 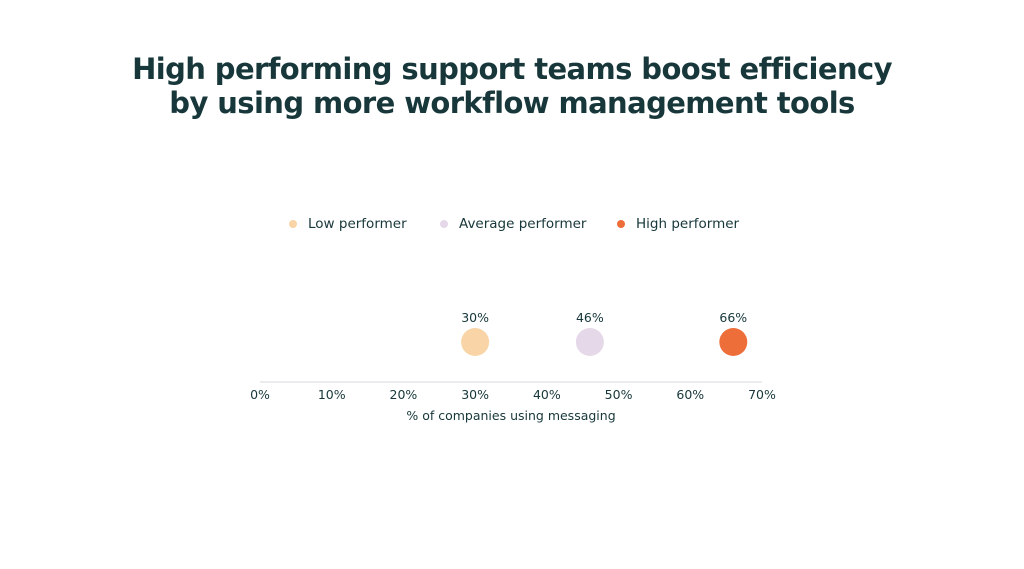 I want to click on x-tick-label-0: 0%, so click(x=260, y=394).